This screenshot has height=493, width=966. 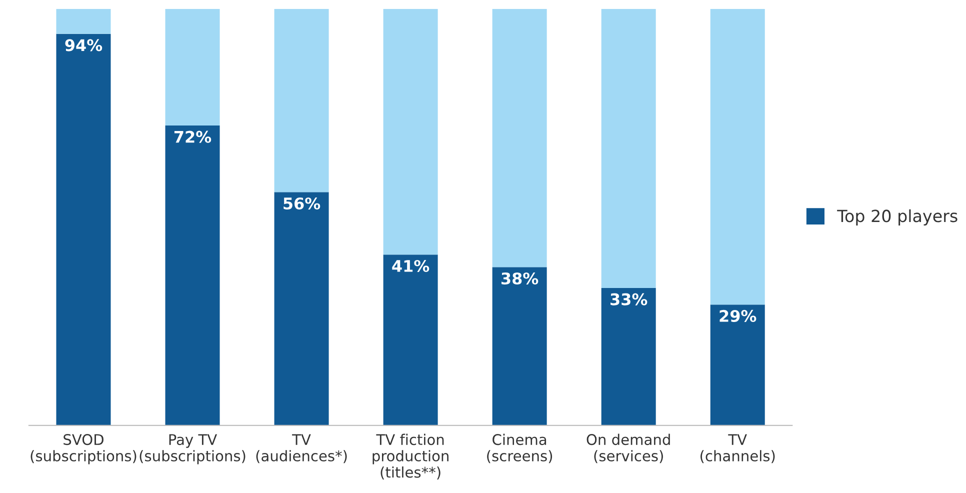 I want to click on data-label: 29%, so click(x=738, y=316).